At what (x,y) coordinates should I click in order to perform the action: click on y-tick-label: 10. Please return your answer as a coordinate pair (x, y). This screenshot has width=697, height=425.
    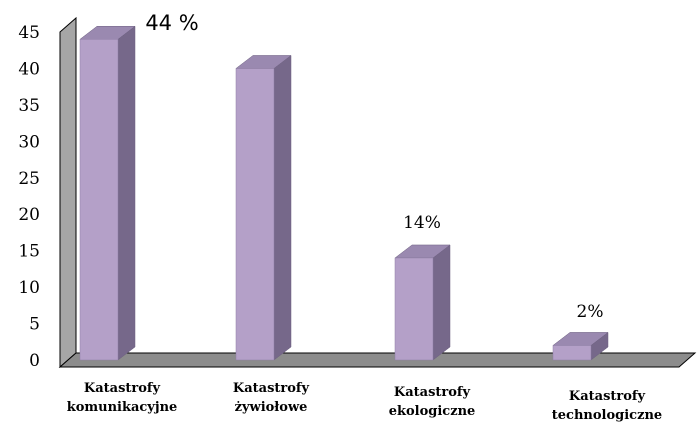
    Looking at the image, I should click on (29, 288).